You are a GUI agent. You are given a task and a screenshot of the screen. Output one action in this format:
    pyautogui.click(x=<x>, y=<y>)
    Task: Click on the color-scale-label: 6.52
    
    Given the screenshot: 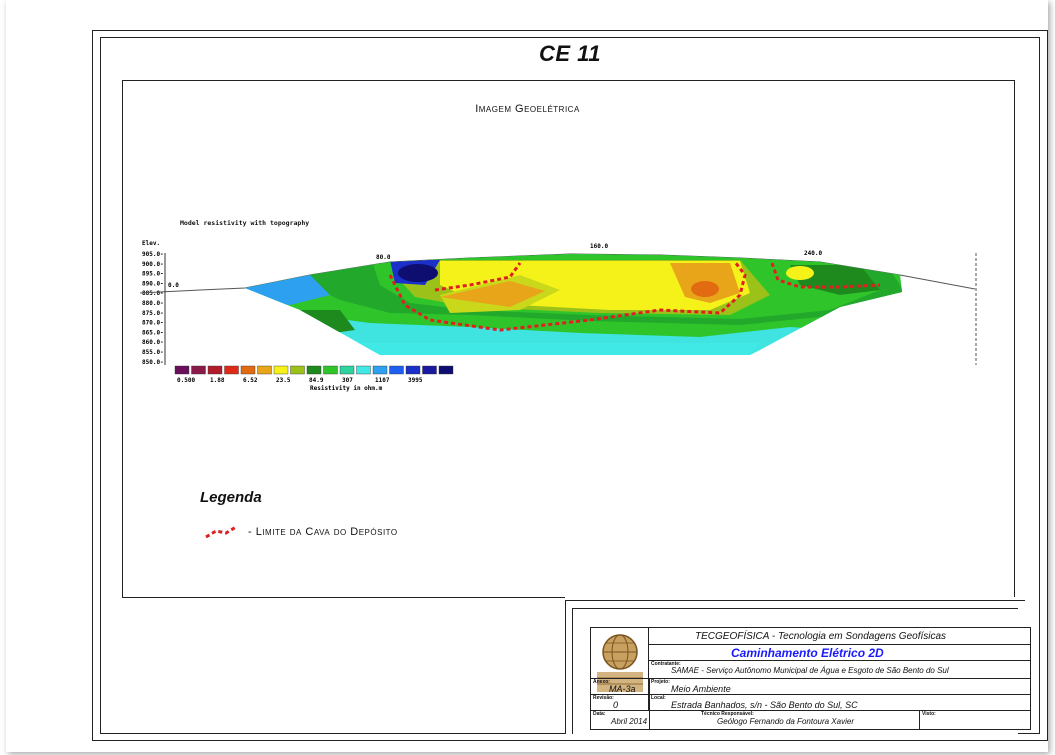 What is the action you would take?
    pyautogui.click(x=250, y=380)
    